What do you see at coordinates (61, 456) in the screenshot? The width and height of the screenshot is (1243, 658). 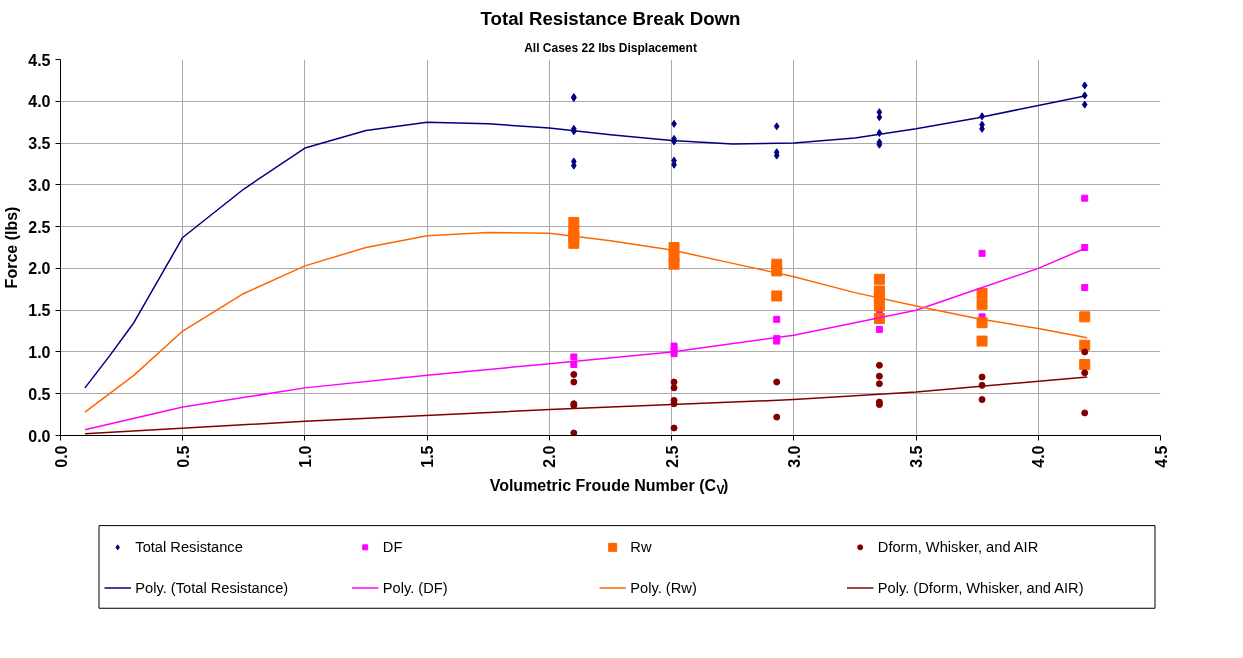 I see `x-tick-label: 0.0` at bounding box center [61, 456].